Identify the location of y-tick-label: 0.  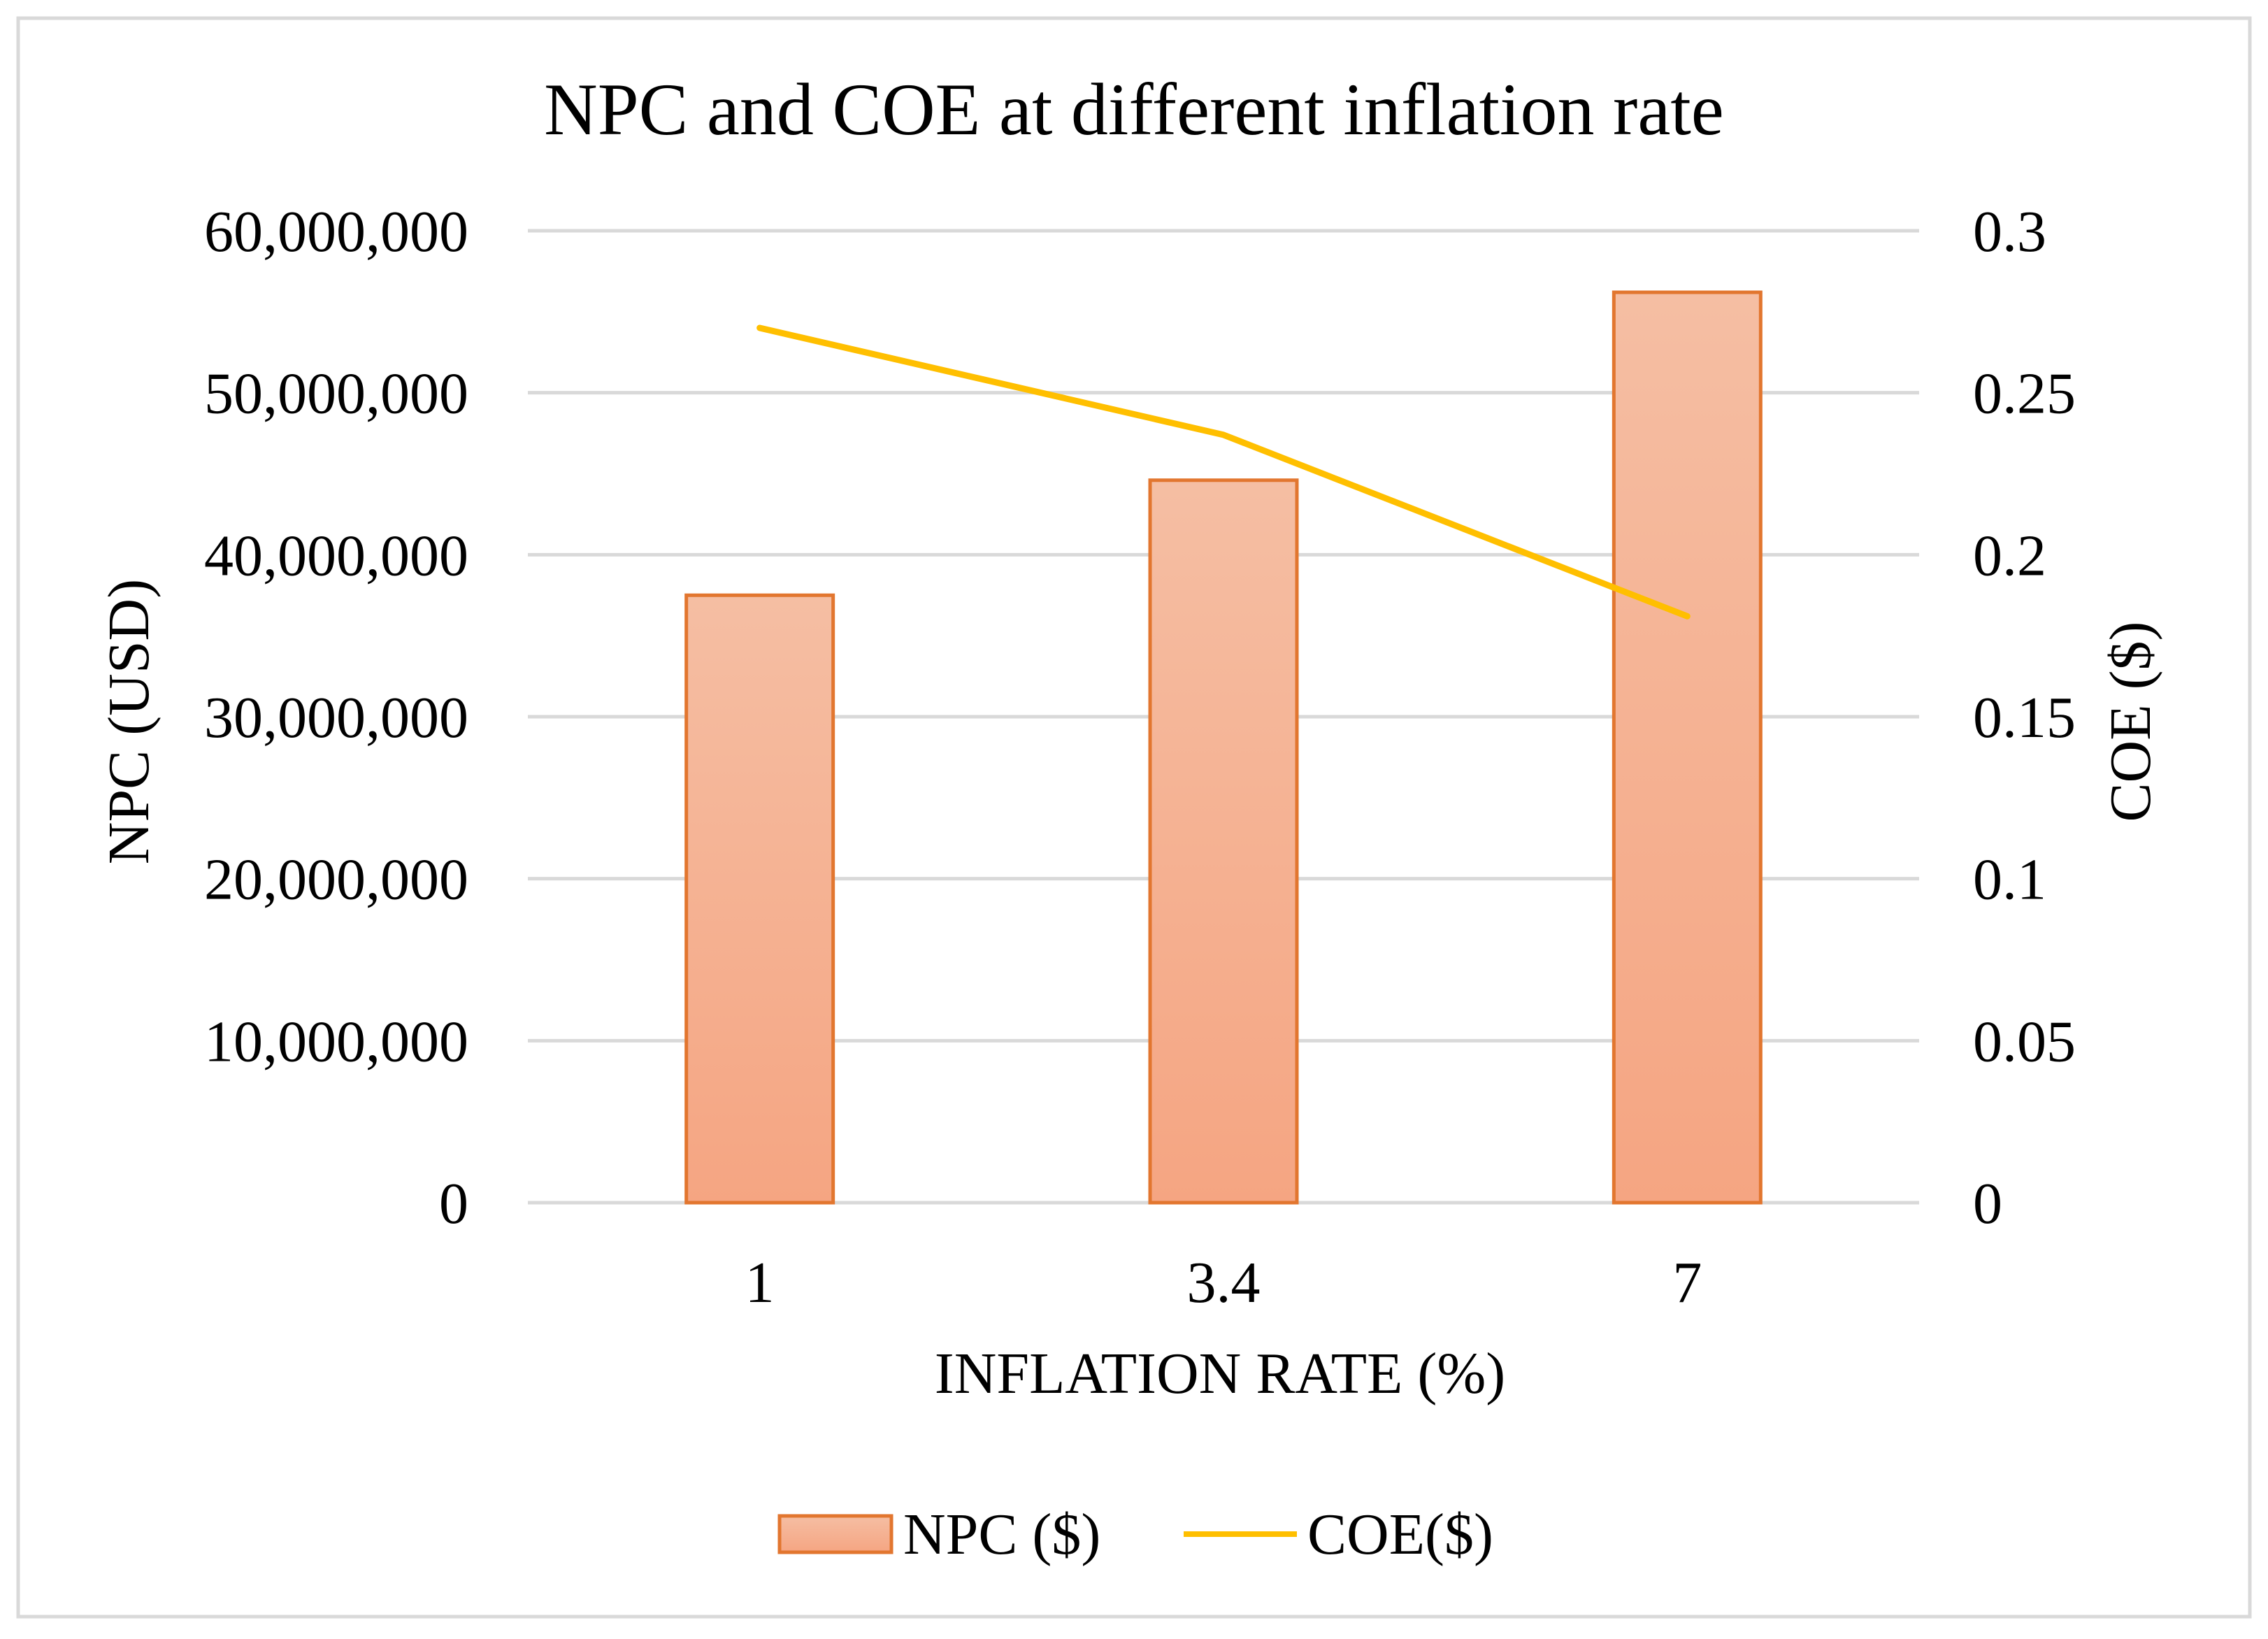
(453, 1204).